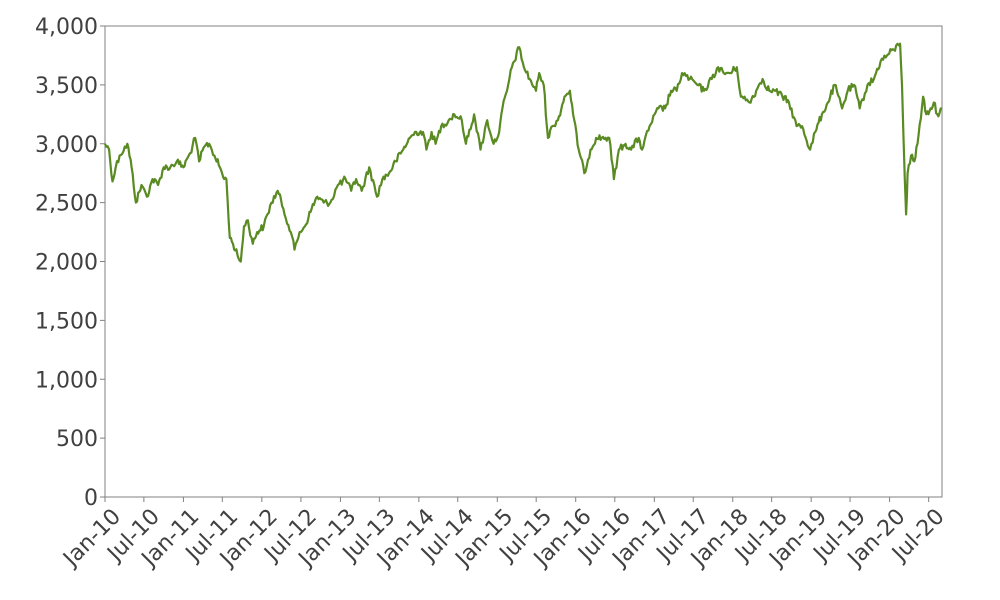 The height and width of the screenshot is (600, 1000). I want to click on y-tick-label: 2,000, so click(66, 263).